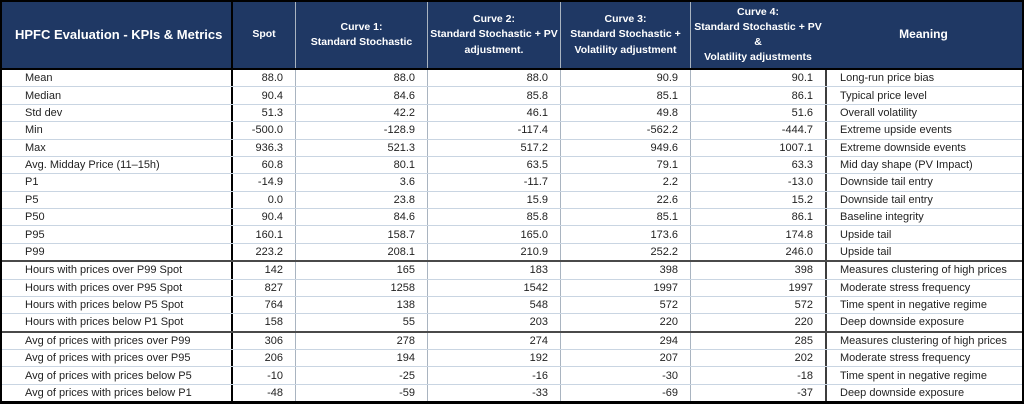 This screenshot has height=404, width=1024. I want to click on cell-value-spot: 60.8, so click(272, 165).